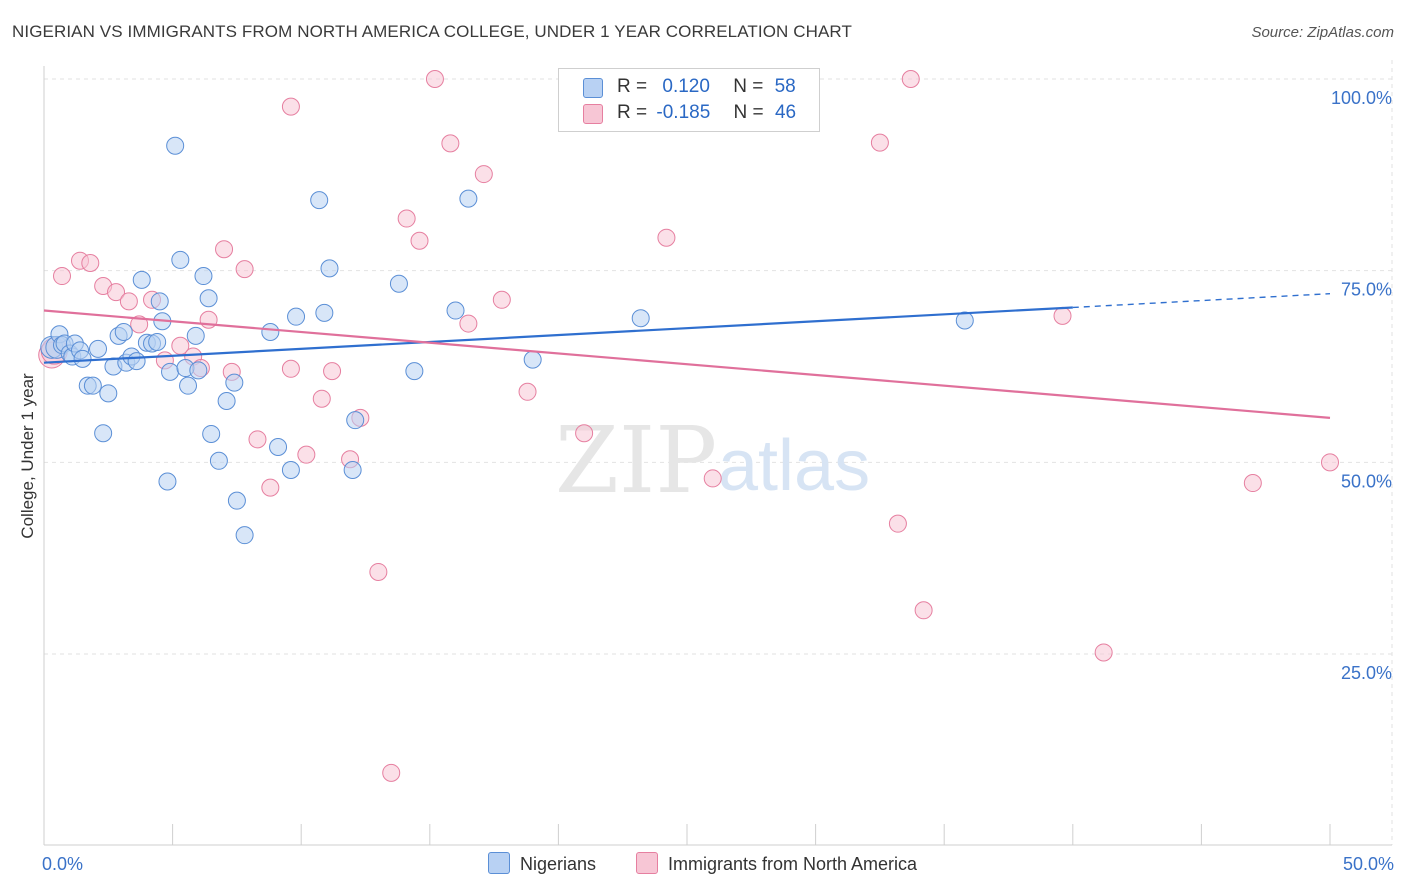  Describe the element at coordinates (27, 456) in the screenshot. I see `y-axis-label: College, Under 1 year` at that location.